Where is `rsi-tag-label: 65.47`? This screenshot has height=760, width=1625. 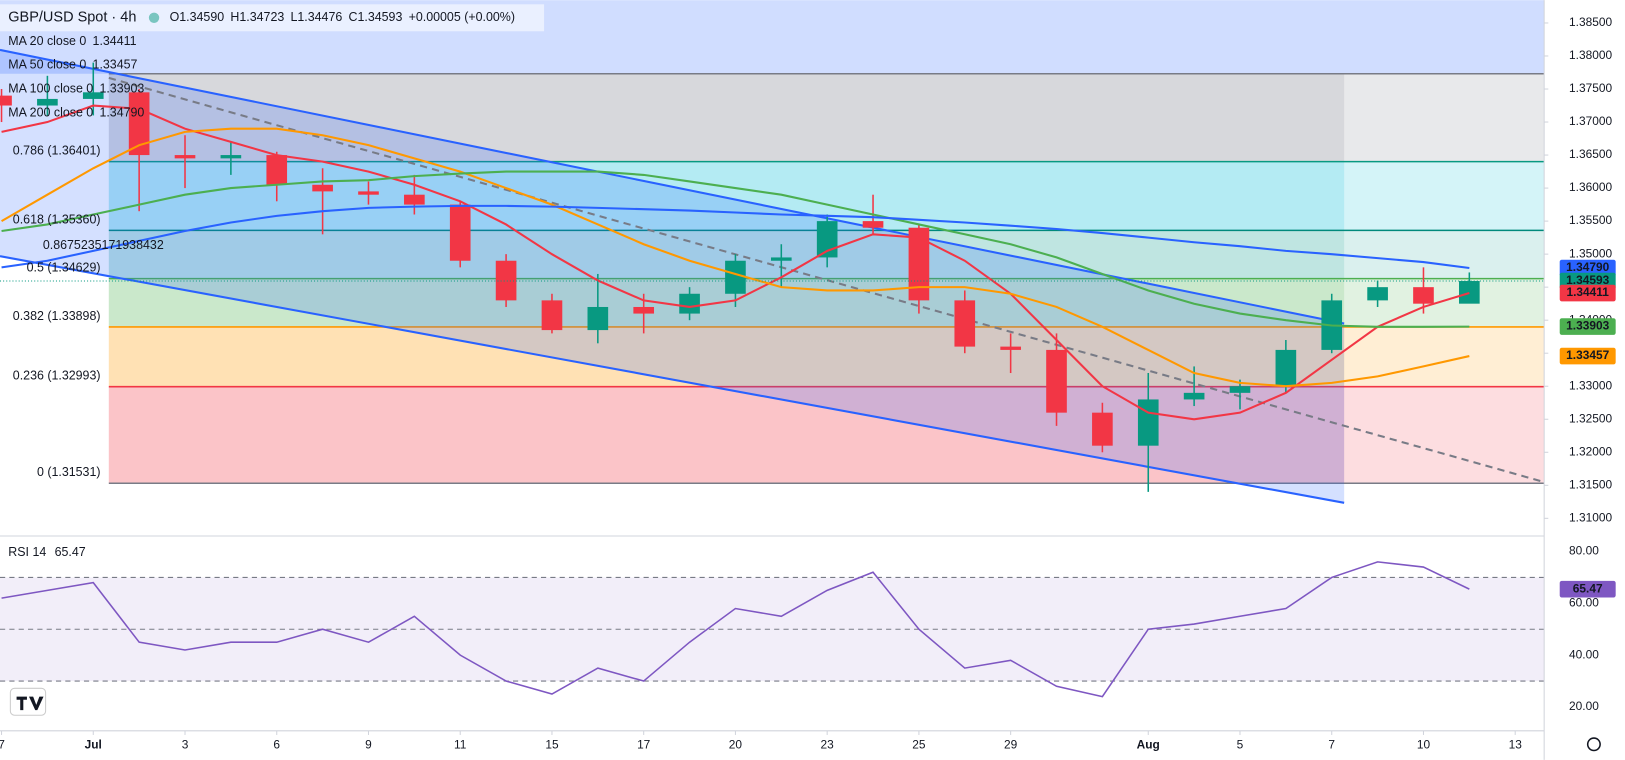
rsi-tag-label: 65.47 is located at coordinates (1588, 588).